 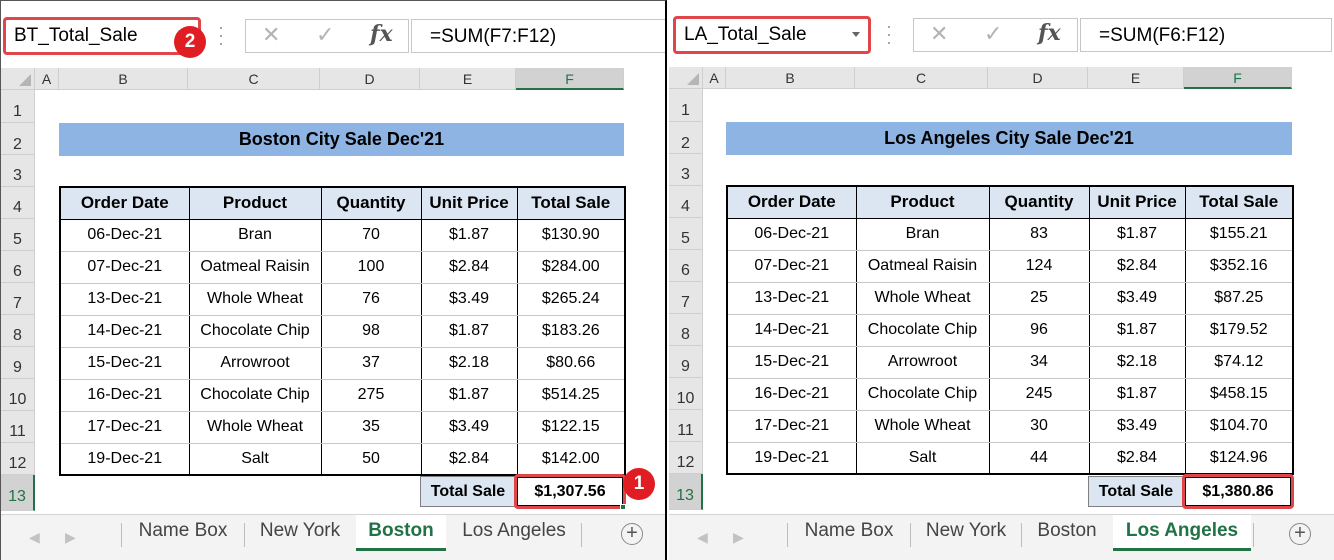 What do you see at coordinates (1239, 362) in the screenshot?
I see `cell-total-sale: $74.12` at bounding box center [1239, 362].